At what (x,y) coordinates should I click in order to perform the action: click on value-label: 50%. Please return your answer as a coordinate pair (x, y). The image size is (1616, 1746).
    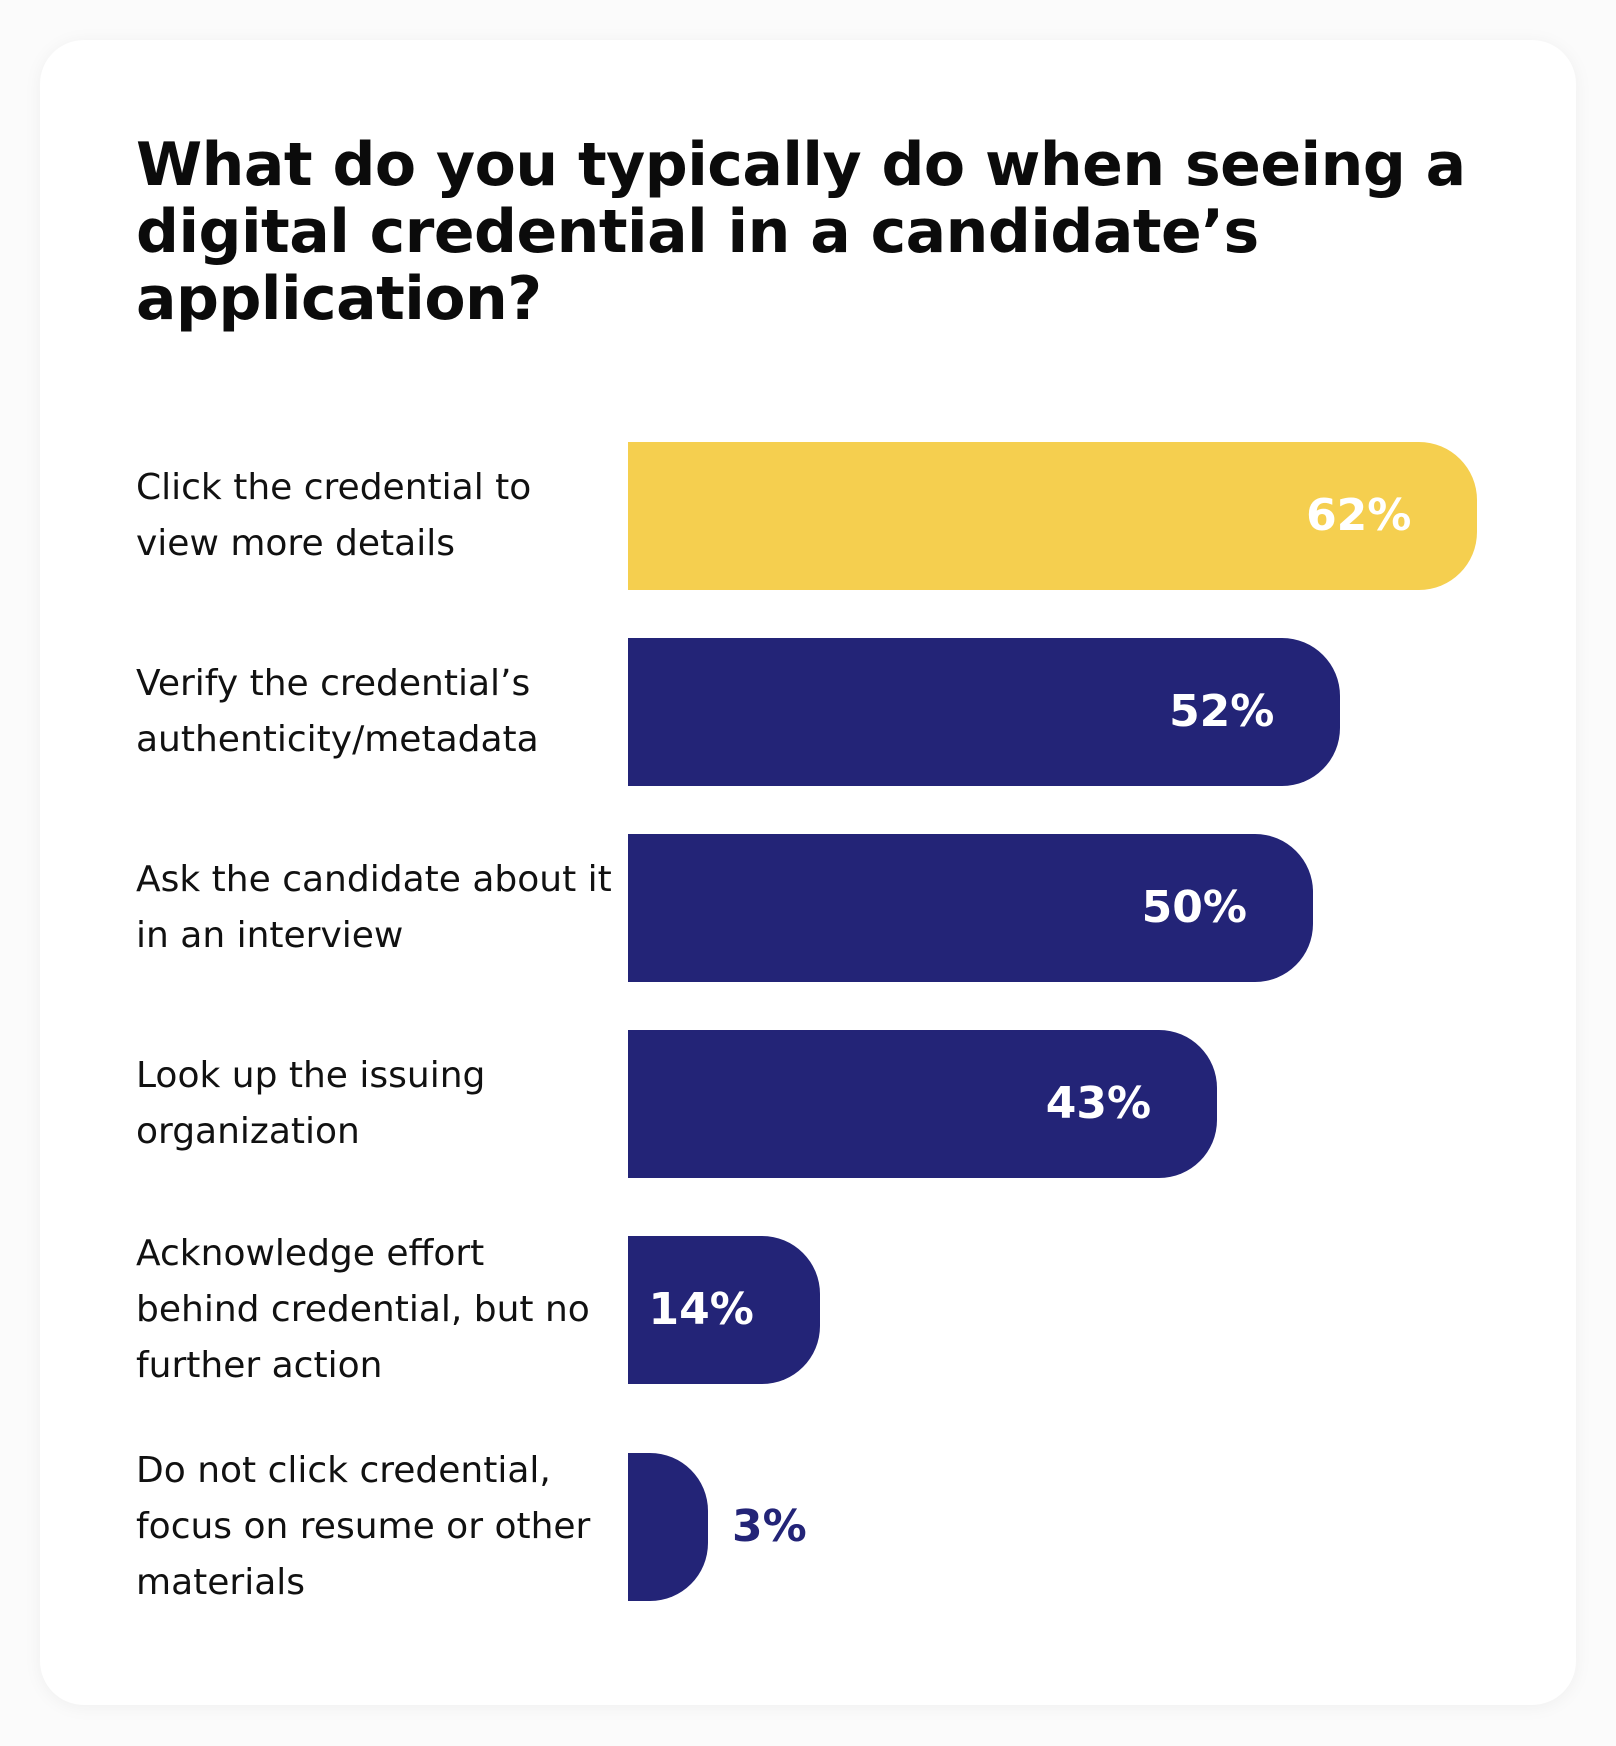
    Looking at the image, I should click on (1194, 907).